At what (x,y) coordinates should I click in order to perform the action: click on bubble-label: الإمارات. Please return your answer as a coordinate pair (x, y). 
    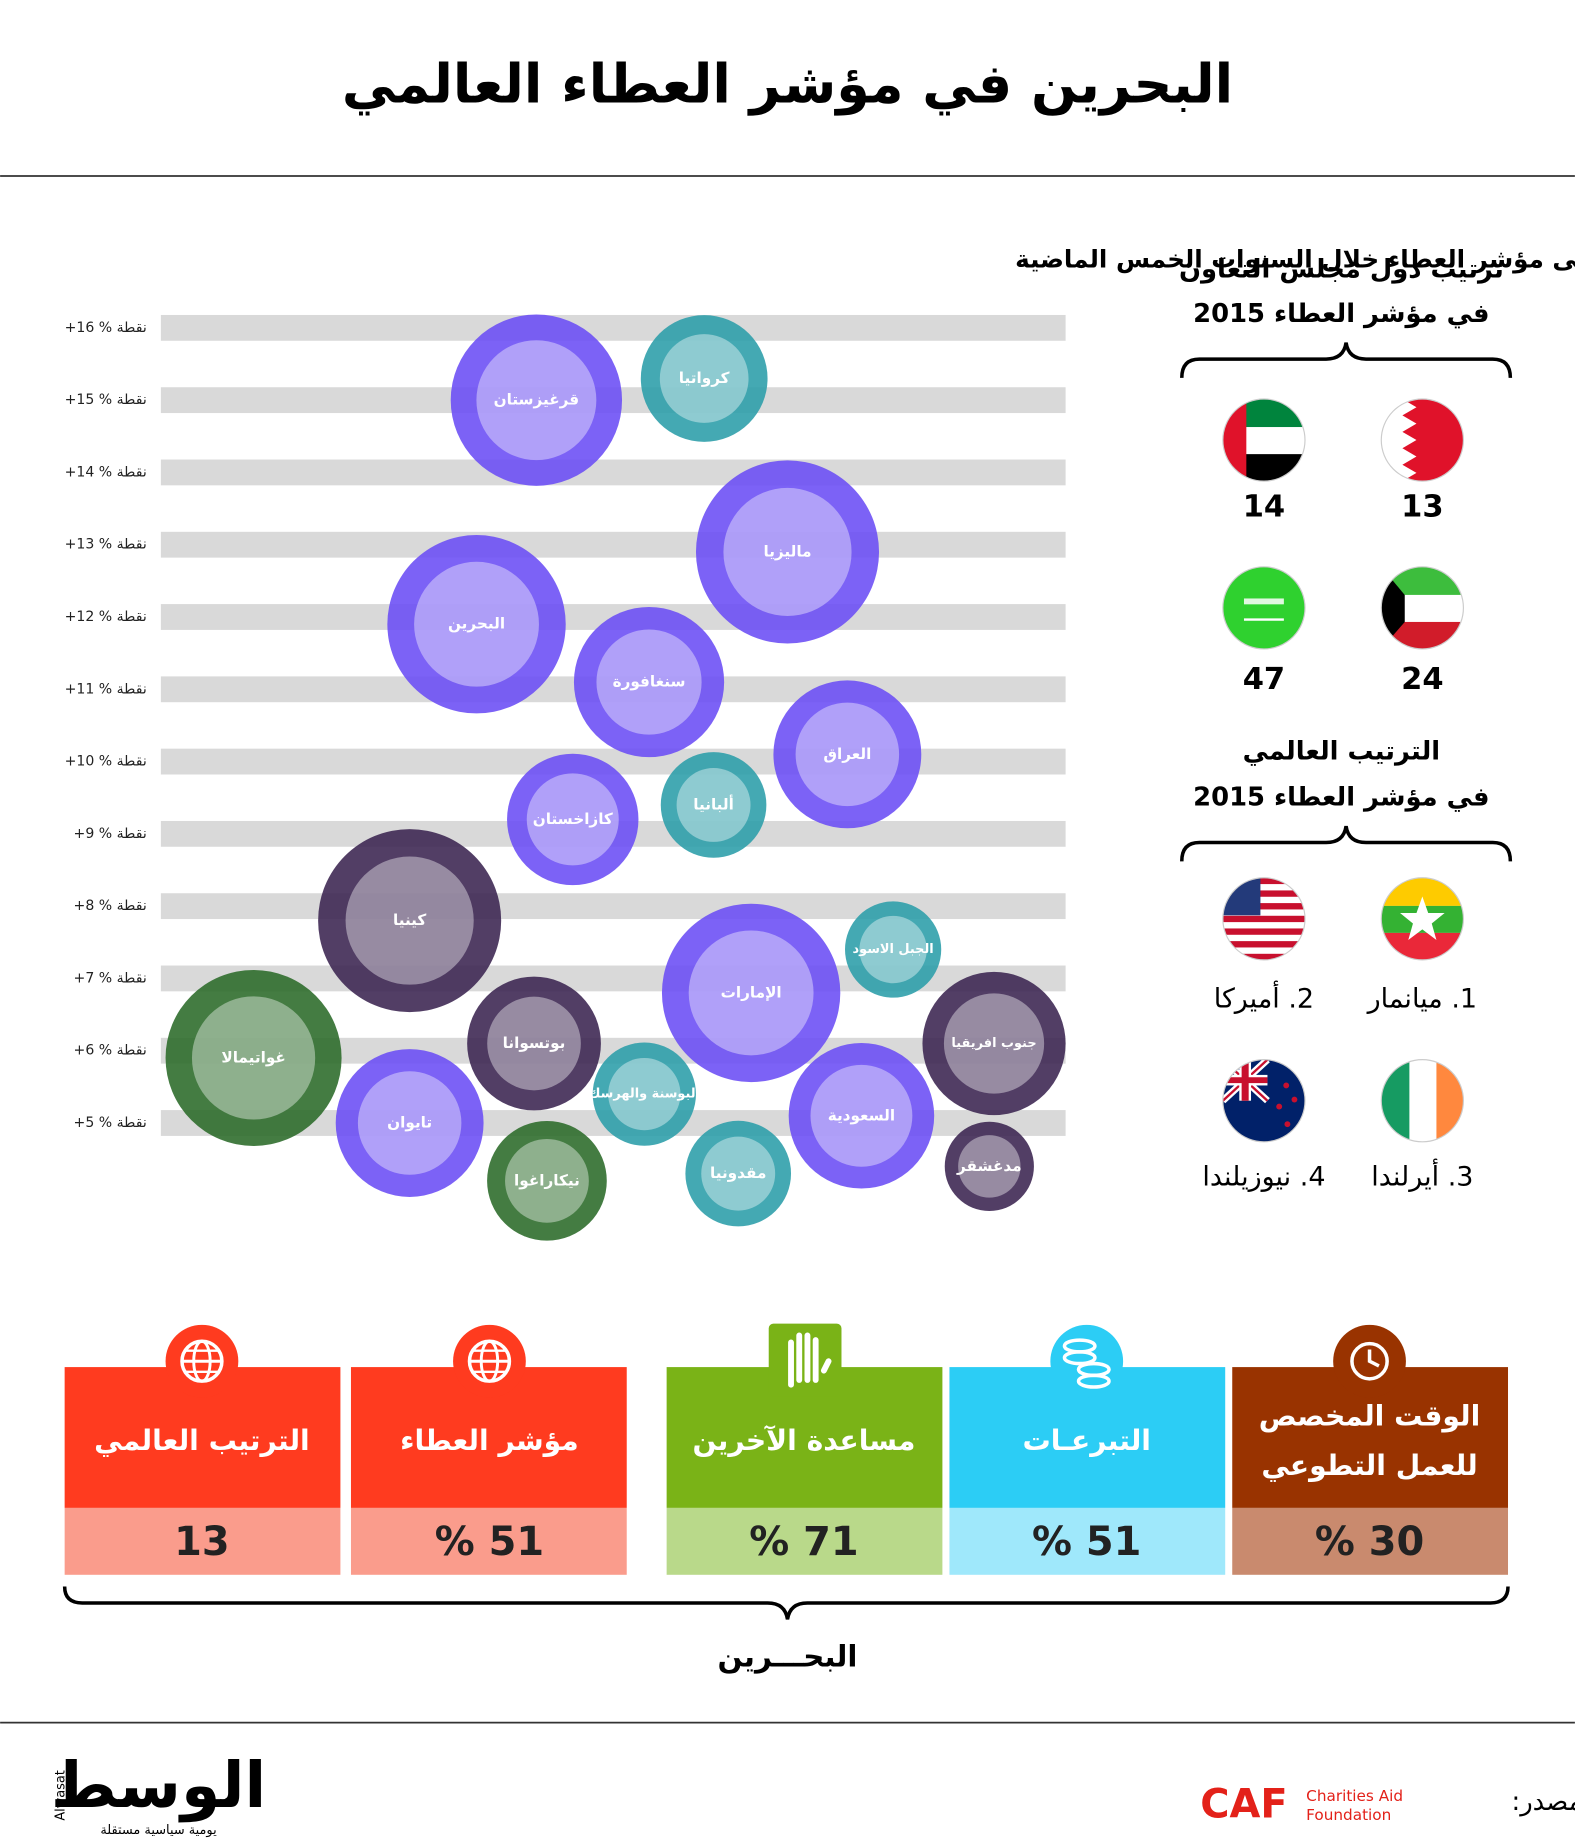
    Looking at the image, I should click on (751, 992).